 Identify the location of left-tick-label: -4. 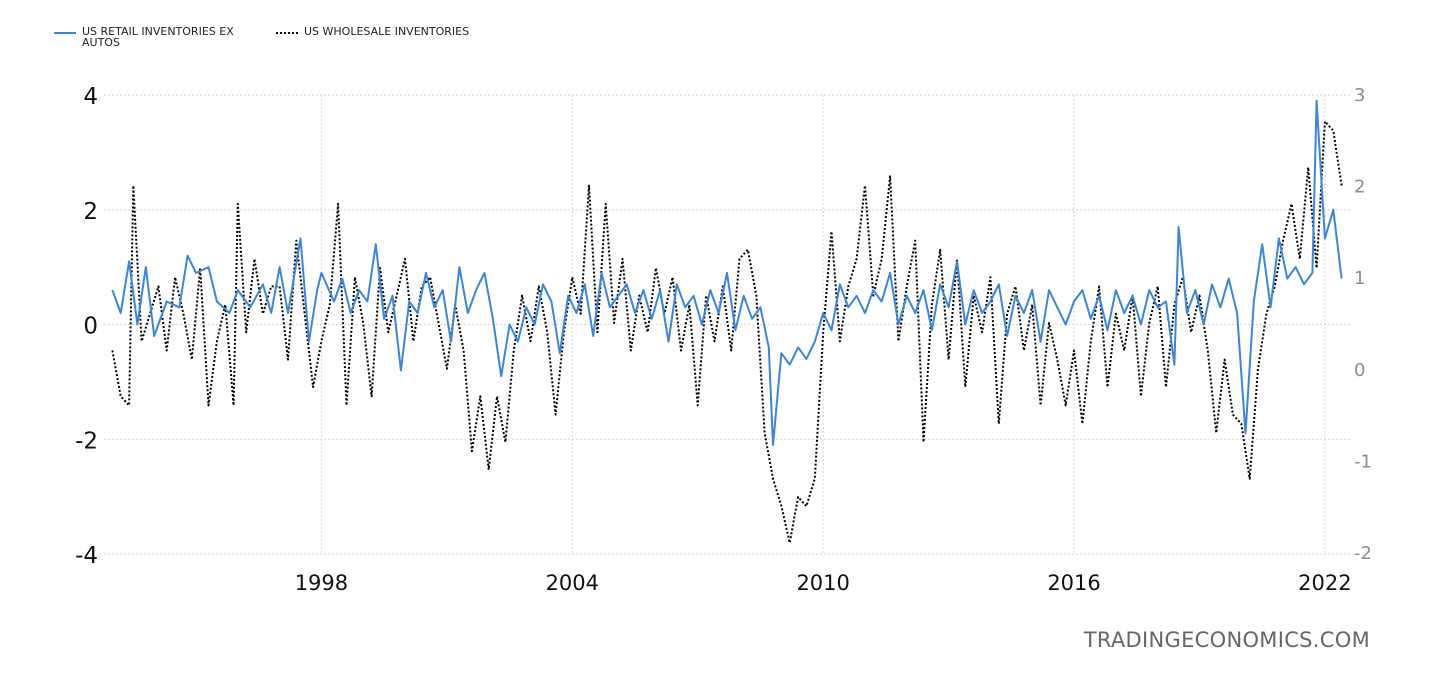
(86, 556).